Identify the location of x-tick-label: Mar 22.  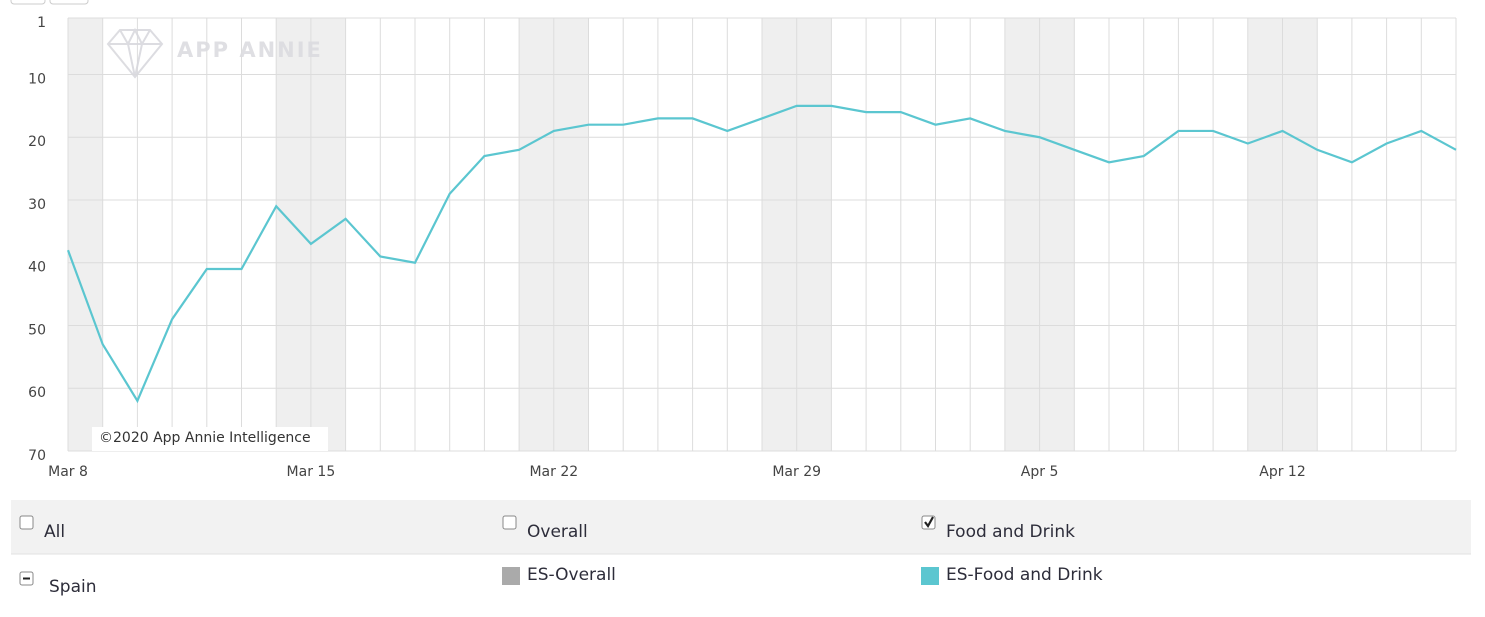
(553, 472).